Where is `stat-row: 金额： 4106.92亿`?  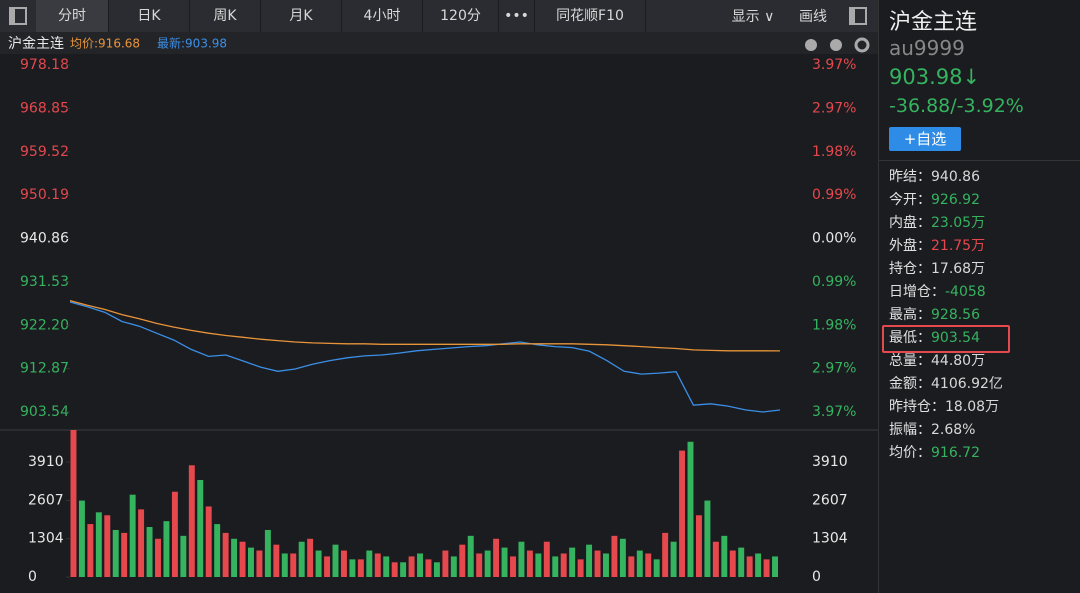
stat-row: 金额： 4106.92亿 is located at coordinates (946, 384).